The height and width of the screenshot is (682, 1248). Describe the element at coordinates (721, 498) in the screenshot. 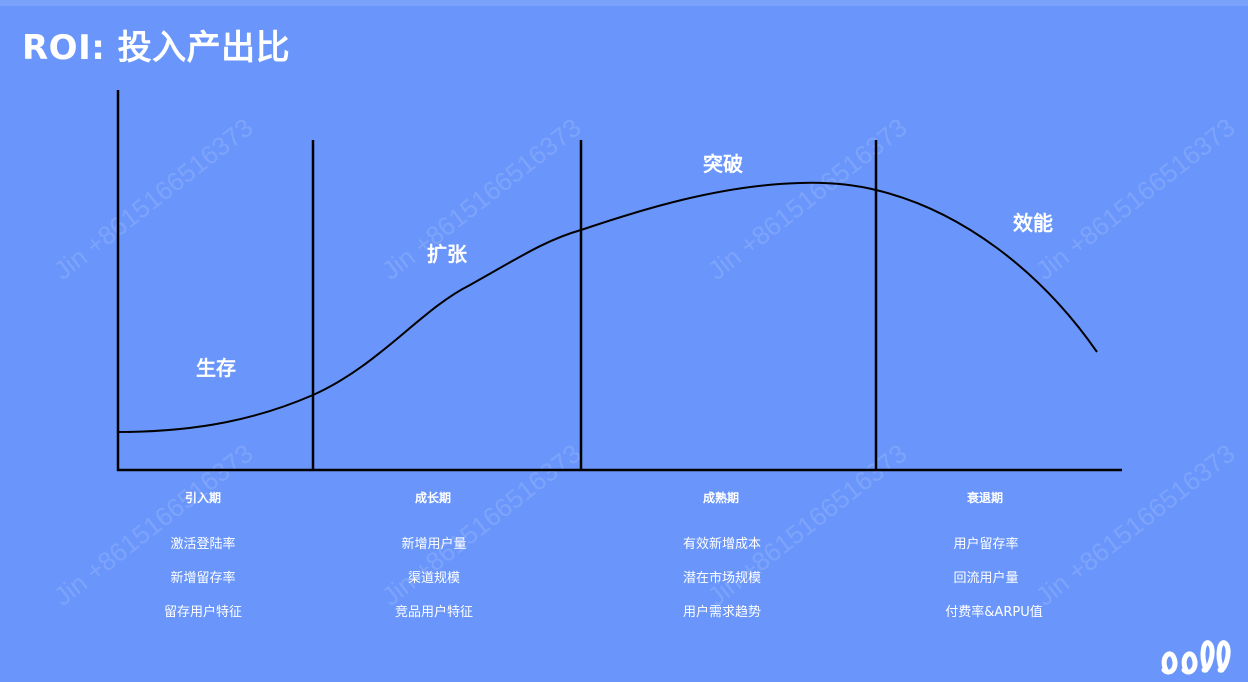

I see `phase-label-maturity: 成熟期` at that location.